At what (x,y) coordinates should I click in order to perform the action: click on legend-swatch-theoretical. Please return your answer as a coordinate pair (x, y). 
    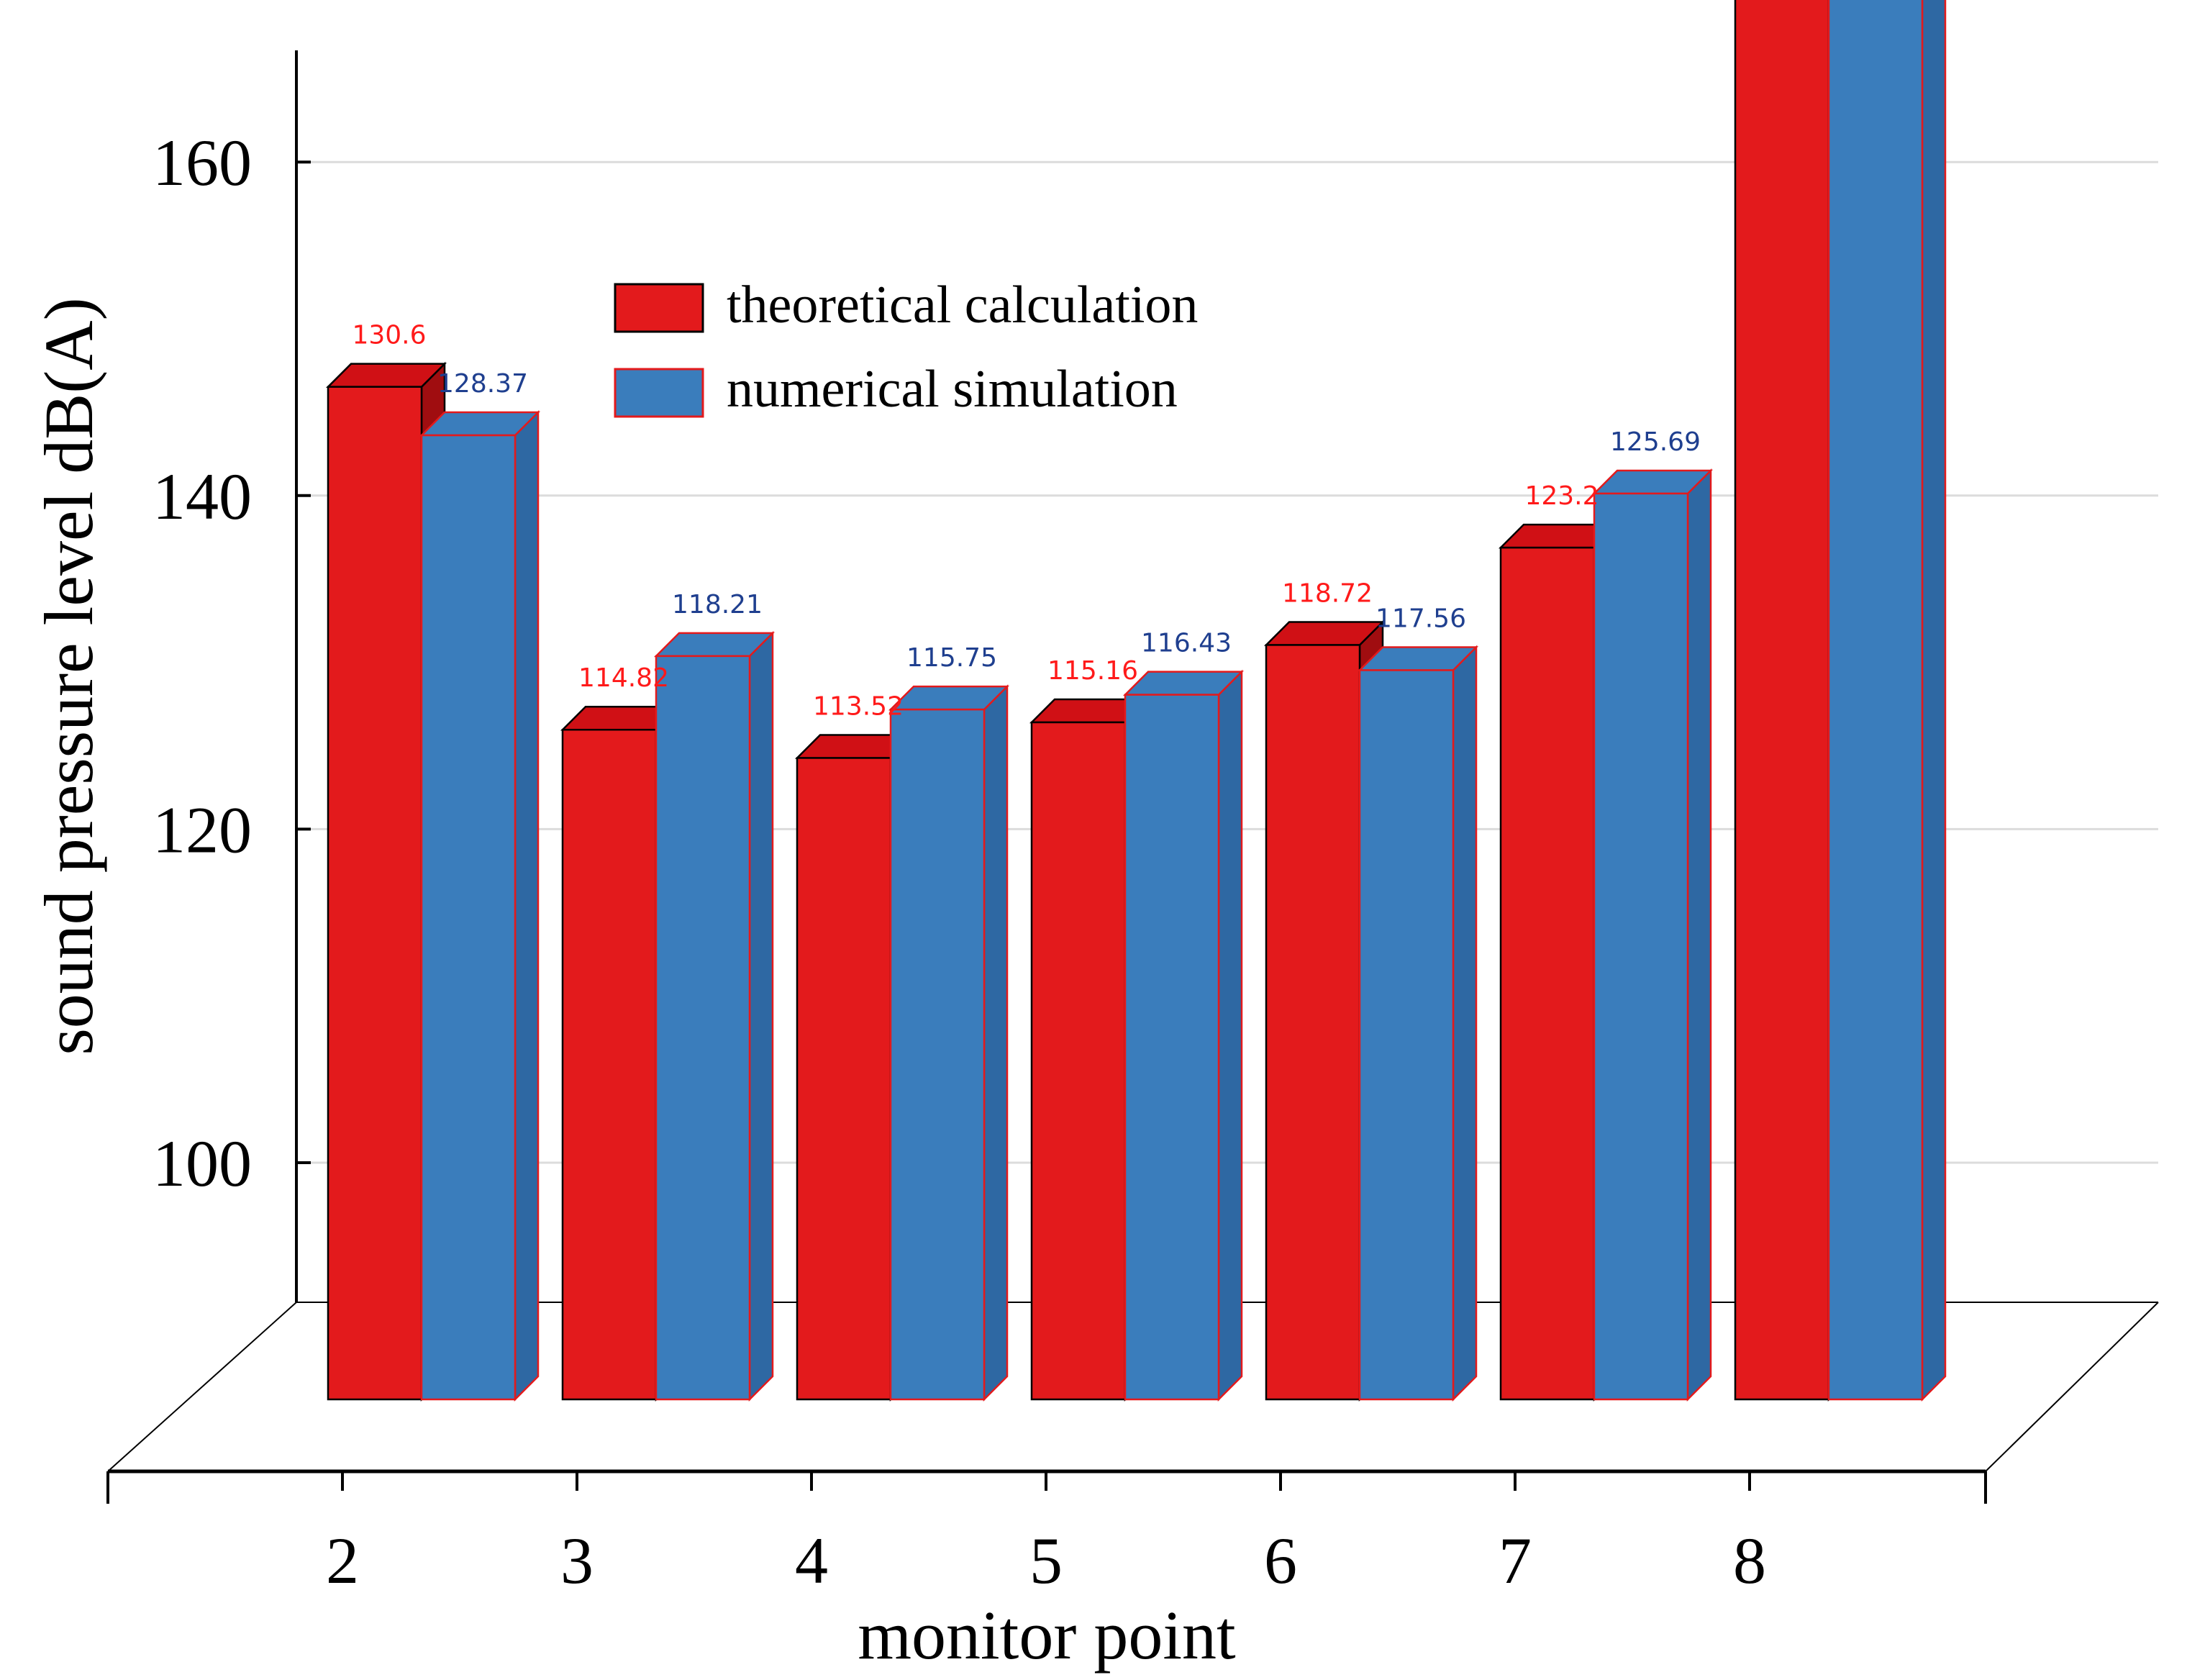
    Looking at the image, I should click on (659, 308).